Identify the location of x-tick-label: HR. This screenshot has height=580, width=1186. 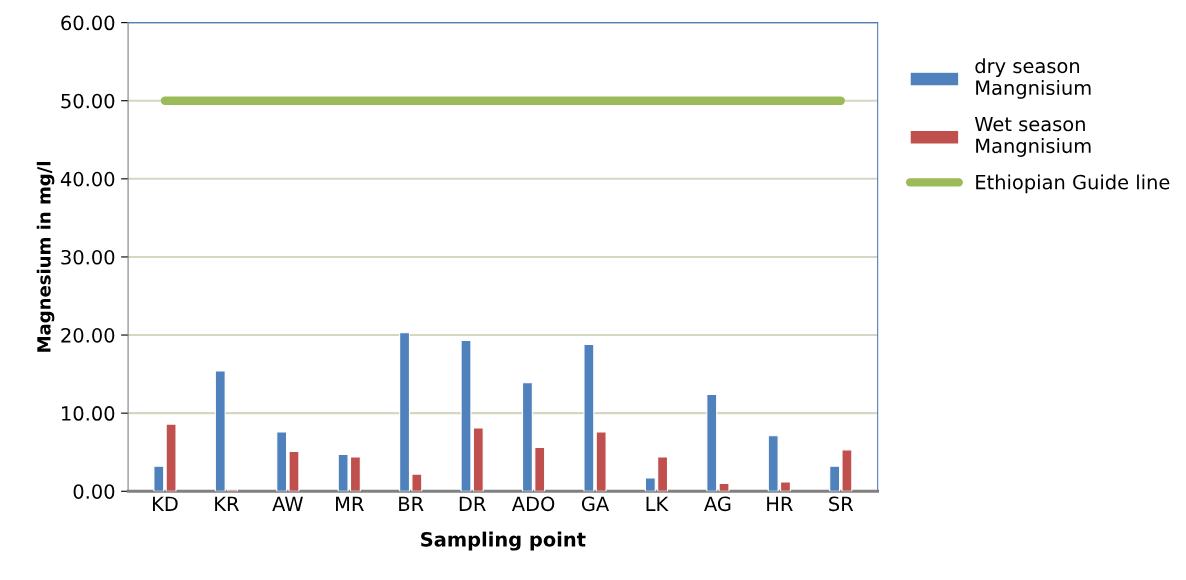
(780, 503).